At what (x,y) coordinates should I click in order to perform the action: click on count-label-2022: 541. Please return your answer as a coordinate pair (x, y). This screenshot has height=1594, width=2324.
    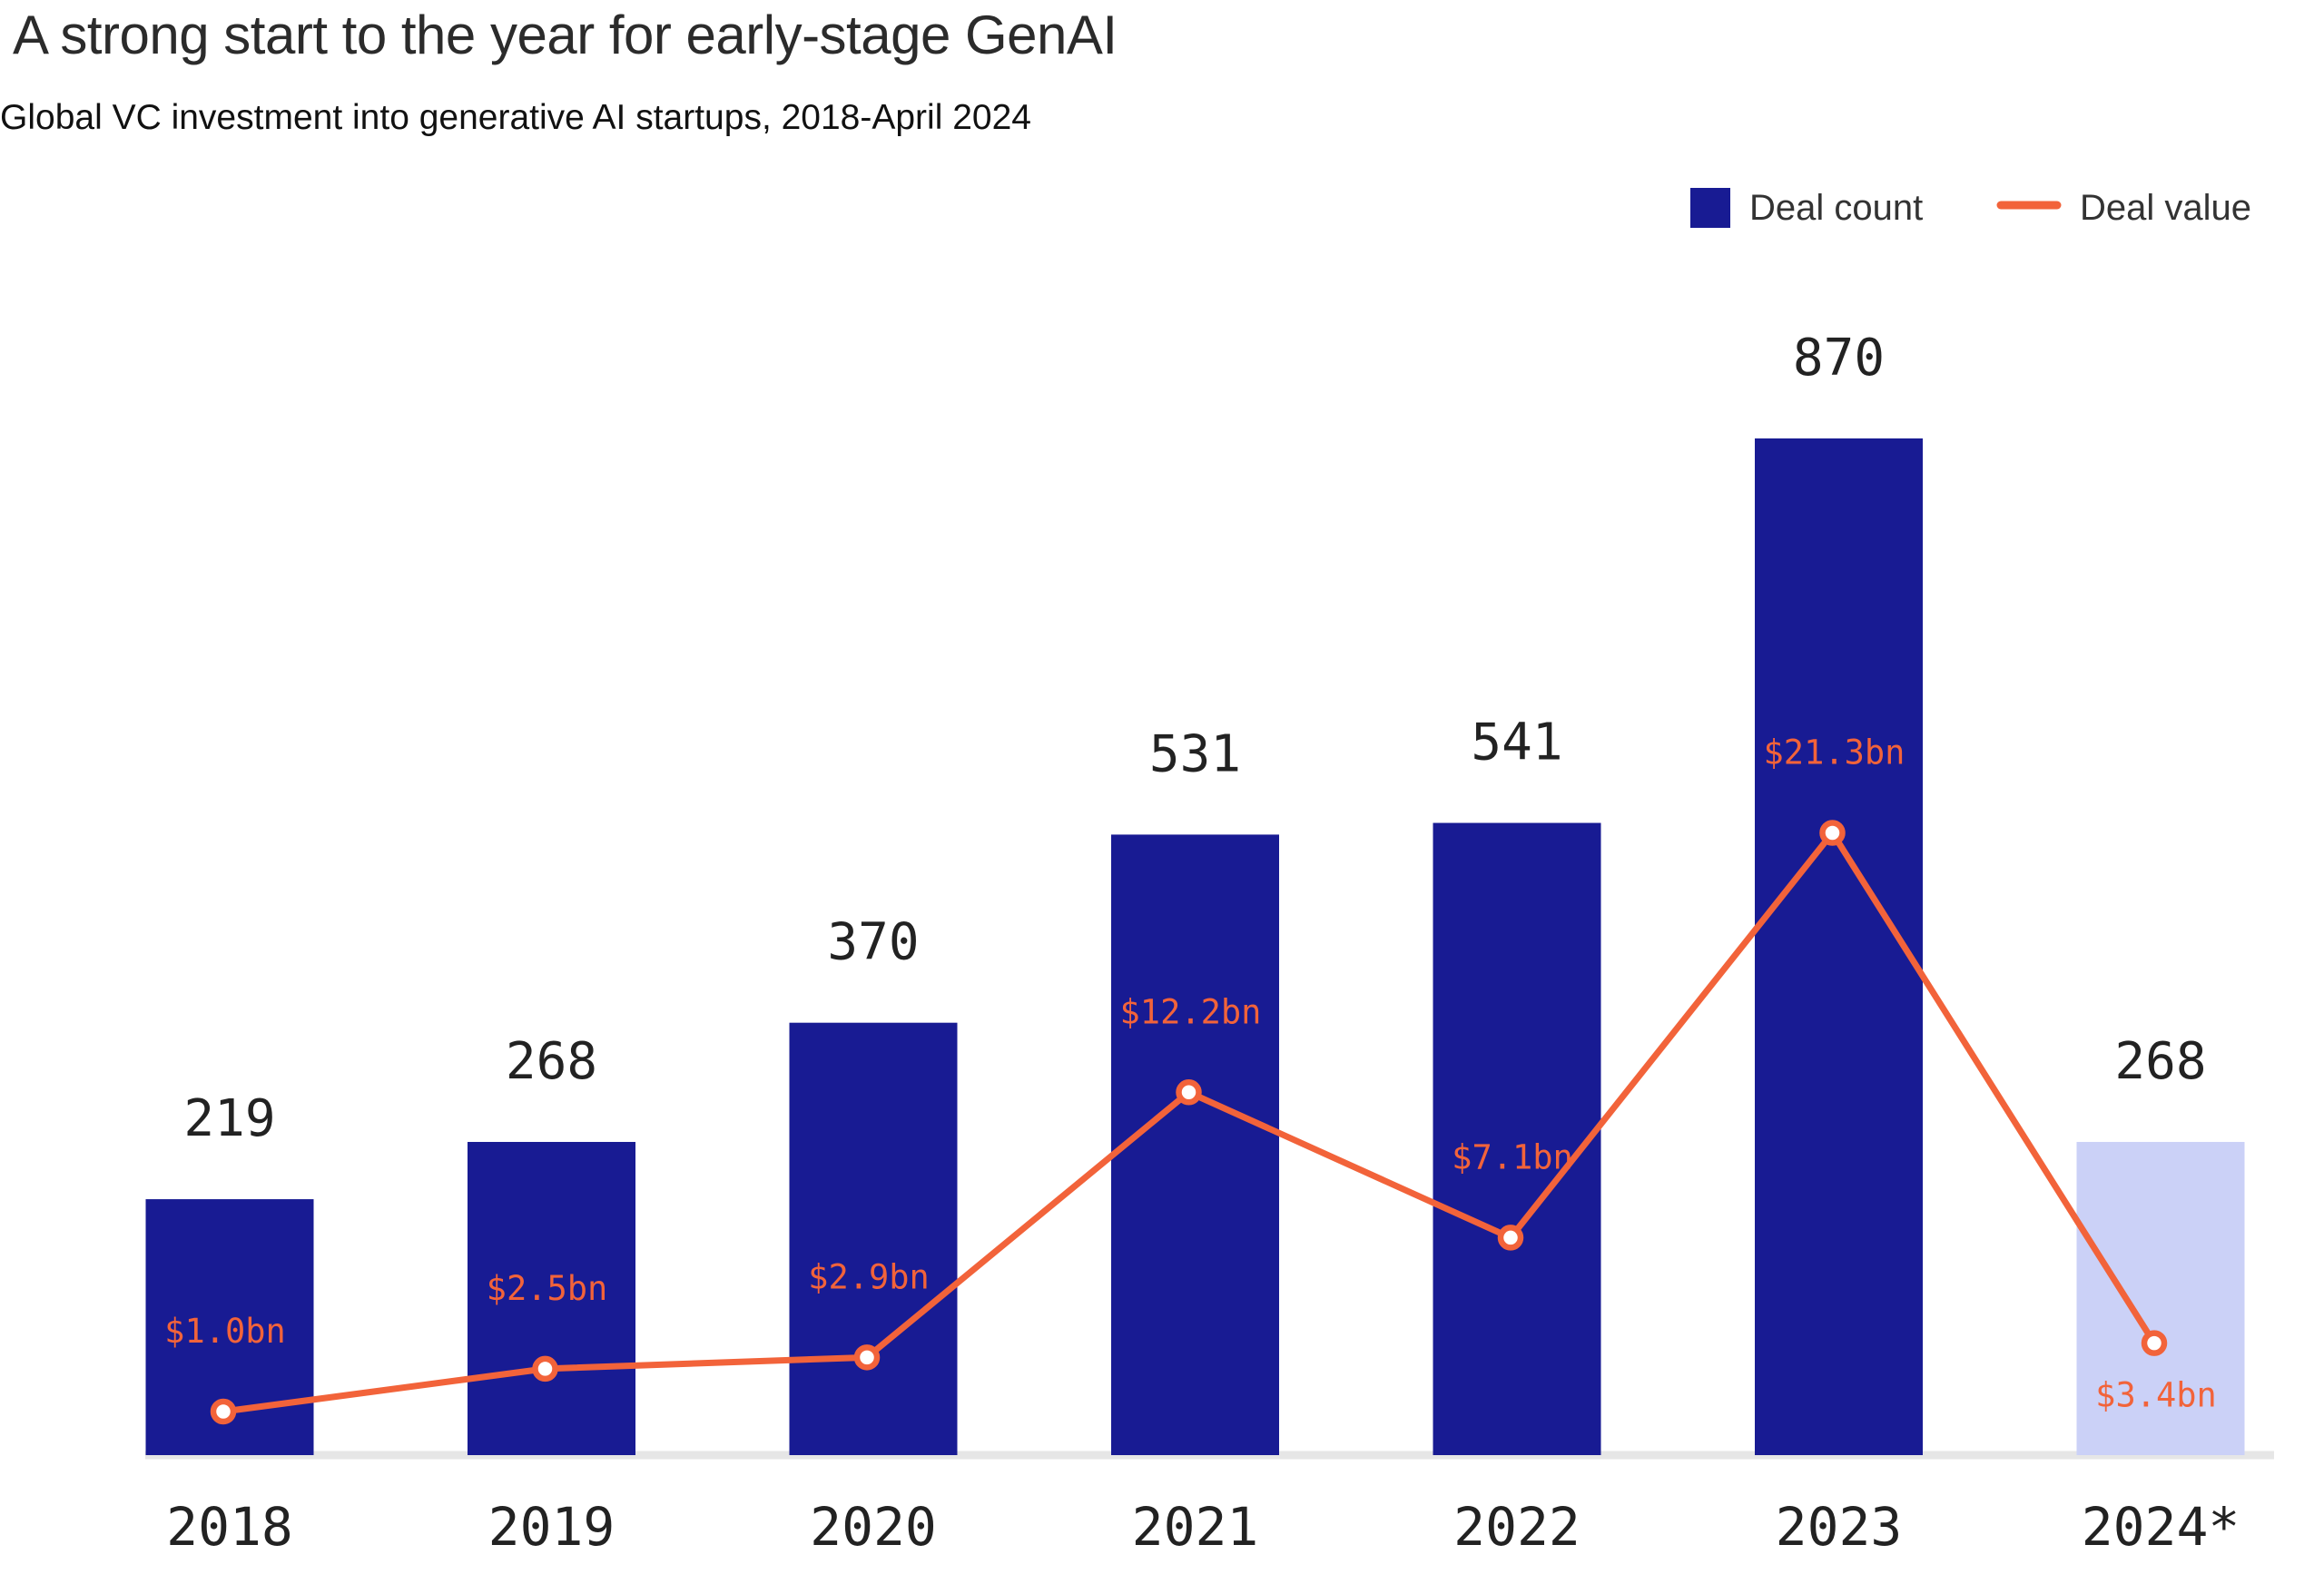
    Looking at the image, I should click on (1516, 743).